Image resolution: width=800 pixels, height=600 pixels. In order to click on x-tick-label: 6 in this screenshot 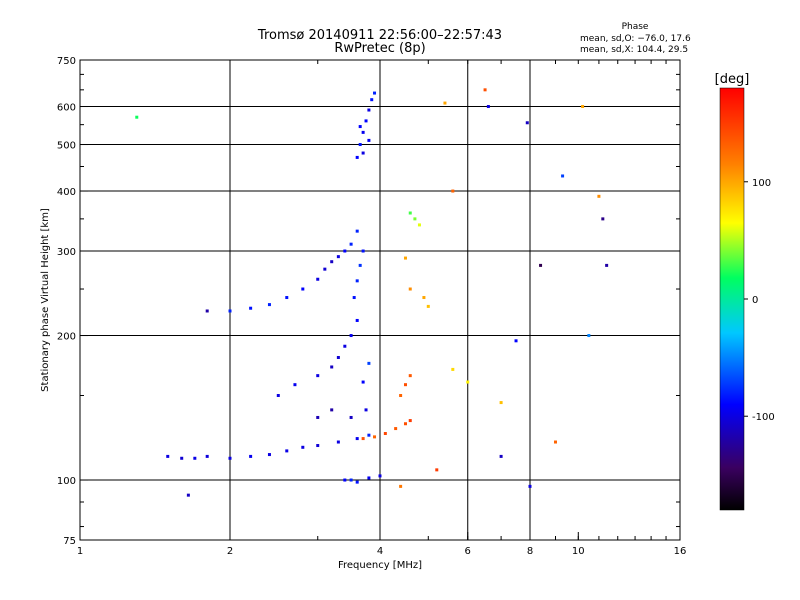, I will do `click(468, 551)`.